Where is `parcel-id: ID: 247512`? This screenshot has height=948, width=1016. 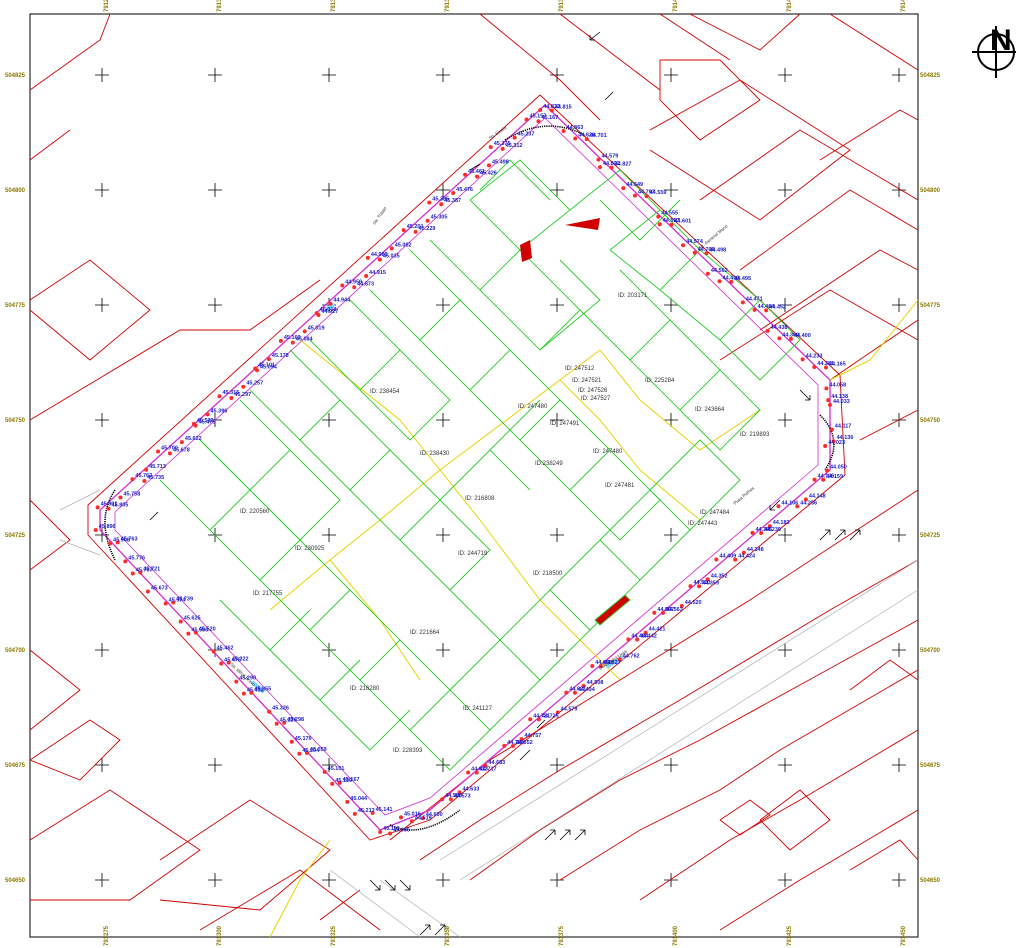 parcel-id: ID: 247512 is located at coordinates (580, 369).